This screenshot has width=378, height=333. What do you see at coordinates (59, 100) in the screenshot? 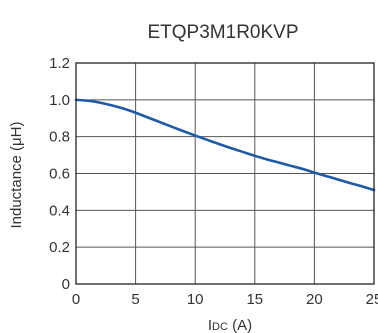
I see `y-tick-label: 1.0` at bounding box center [59, 100].